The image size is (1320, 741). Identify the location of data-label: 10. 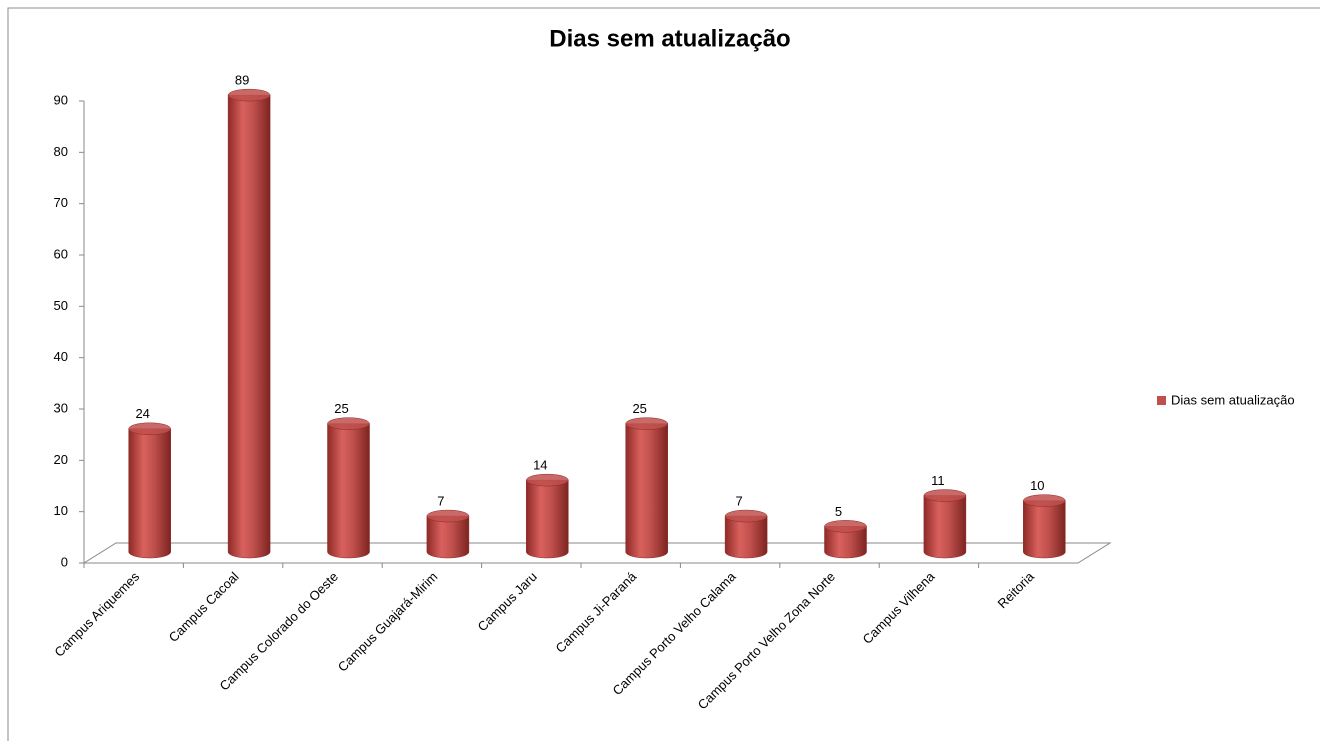
(1037, 485).